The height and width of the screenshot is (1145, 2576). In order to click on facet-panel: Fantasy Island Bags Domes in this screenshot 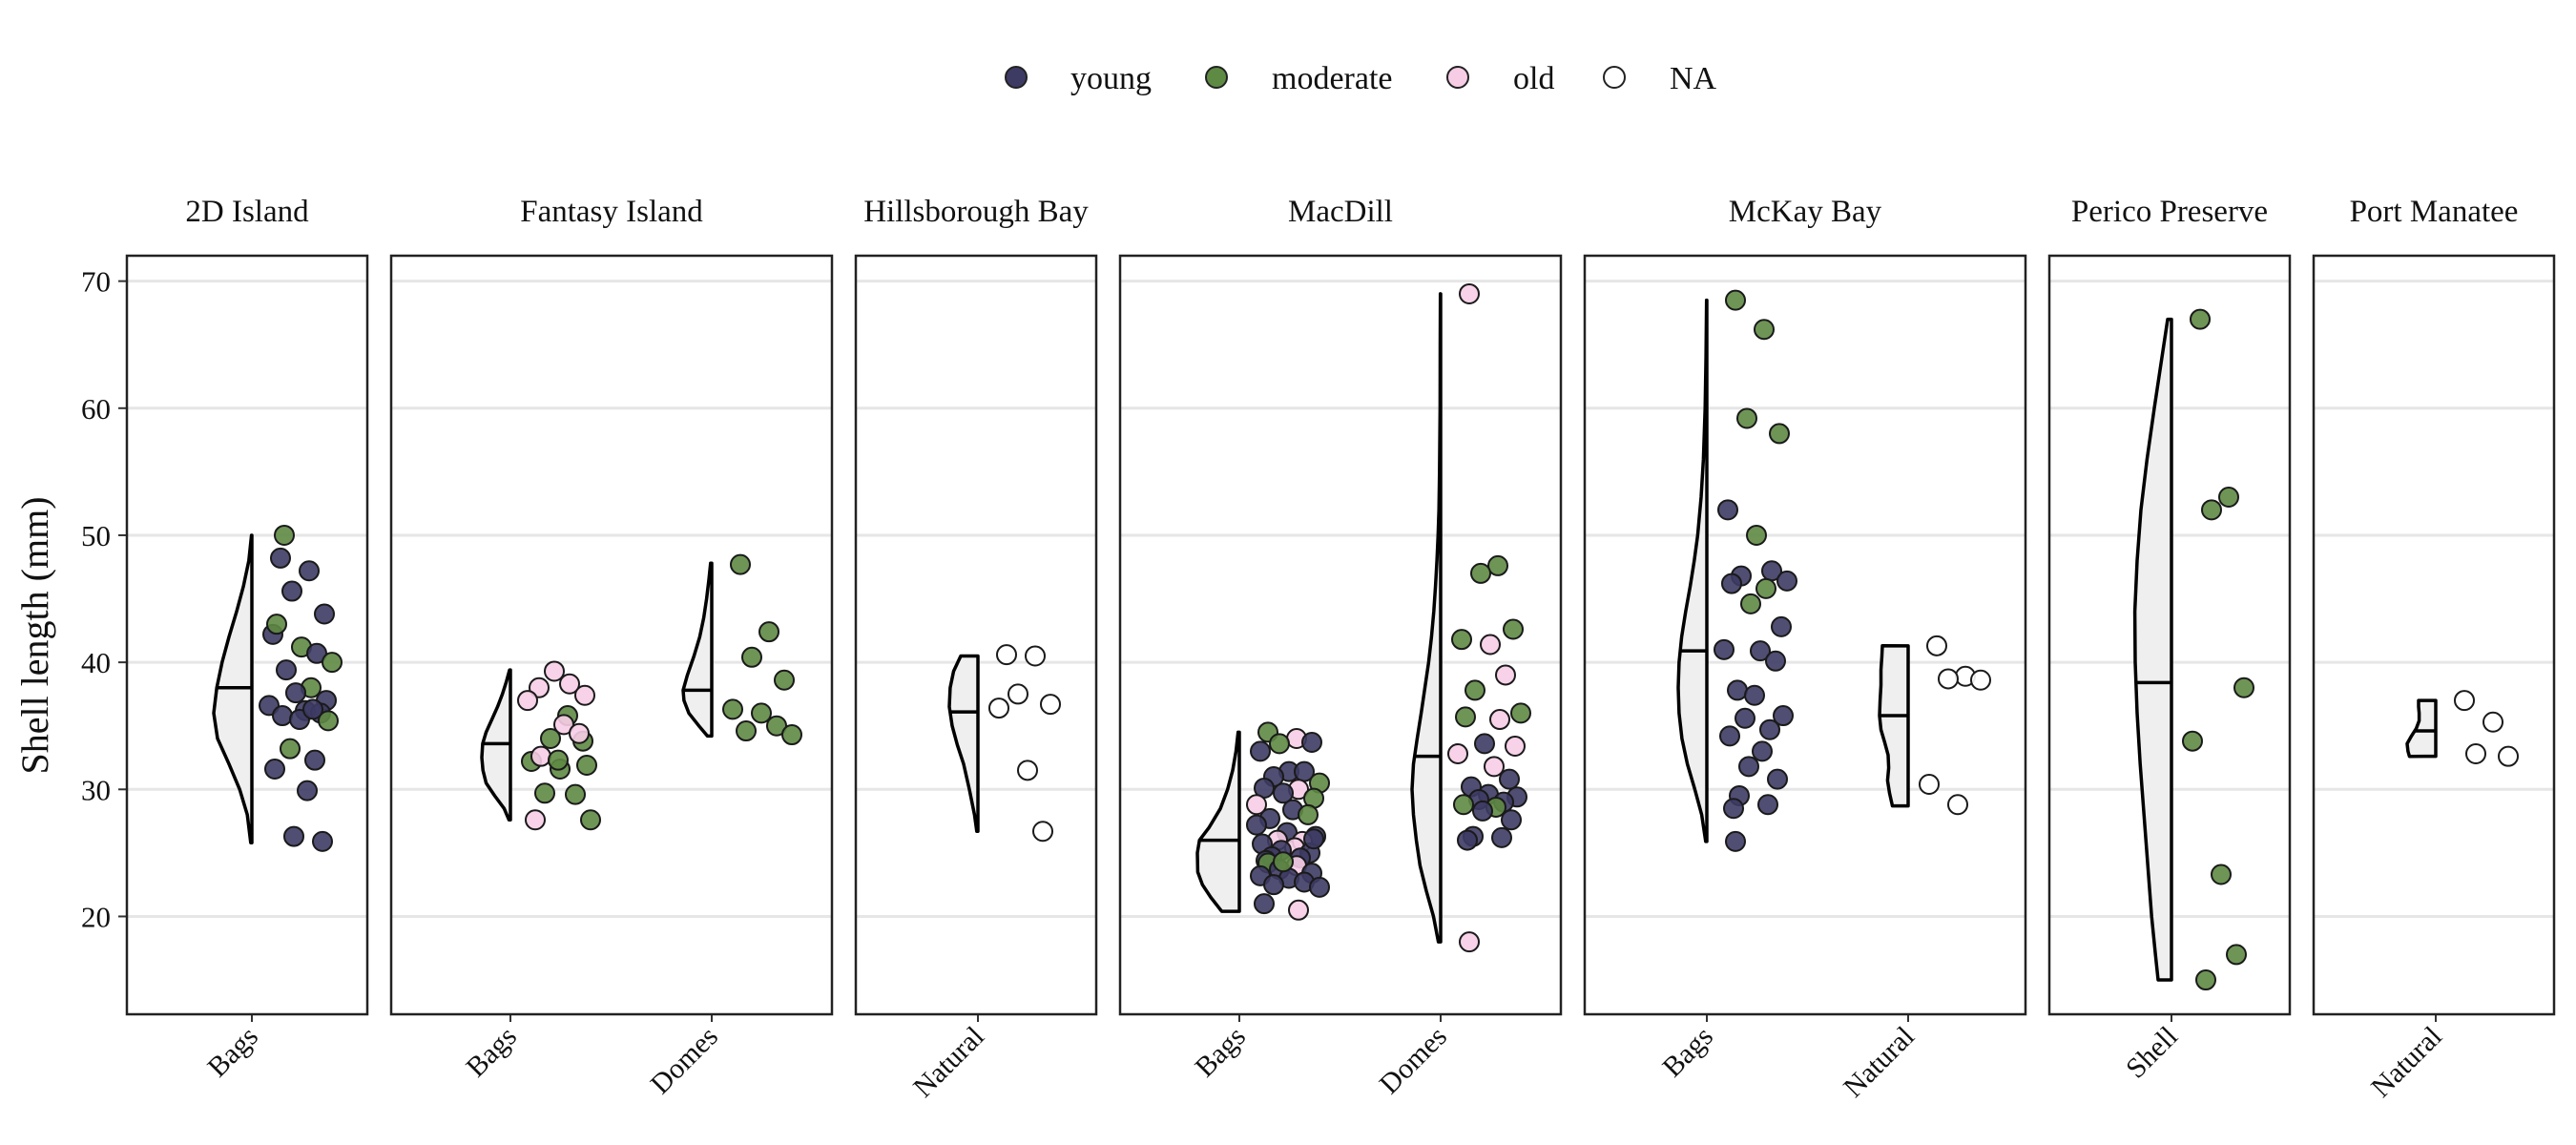, I will do `click(611, 648)`.